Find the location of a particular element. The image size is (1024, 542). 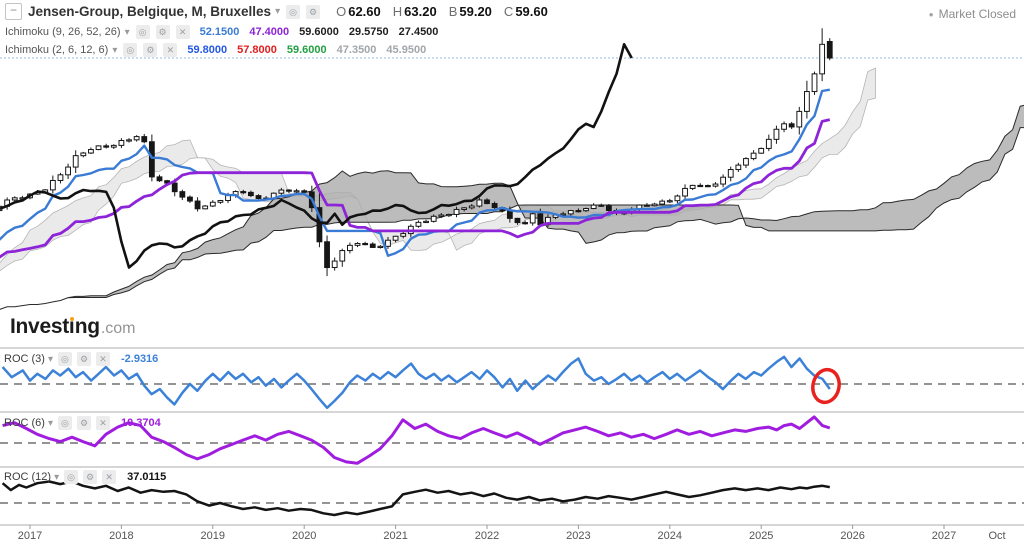

indicator-value: 29.5750 is located at coordinates (368, 32).